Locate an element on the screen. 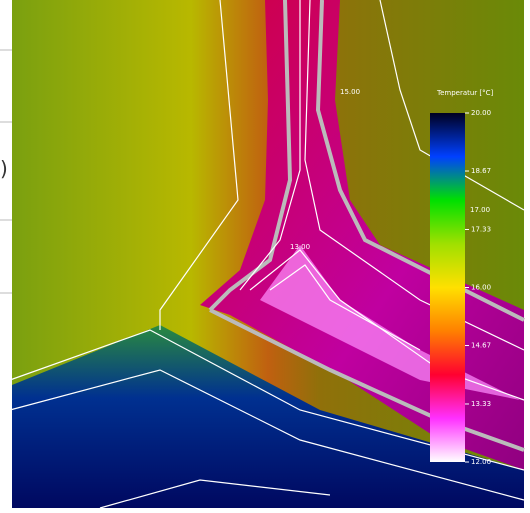  colorbar-tick-label: 16.00 is located at coordinates (481, 288).